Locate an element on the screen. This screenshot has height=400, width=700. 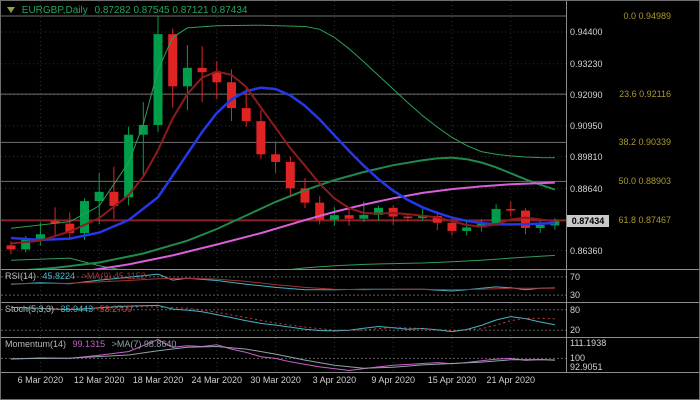
indicator-scale-label: 92.9051 is located at coordinates (586, 367).